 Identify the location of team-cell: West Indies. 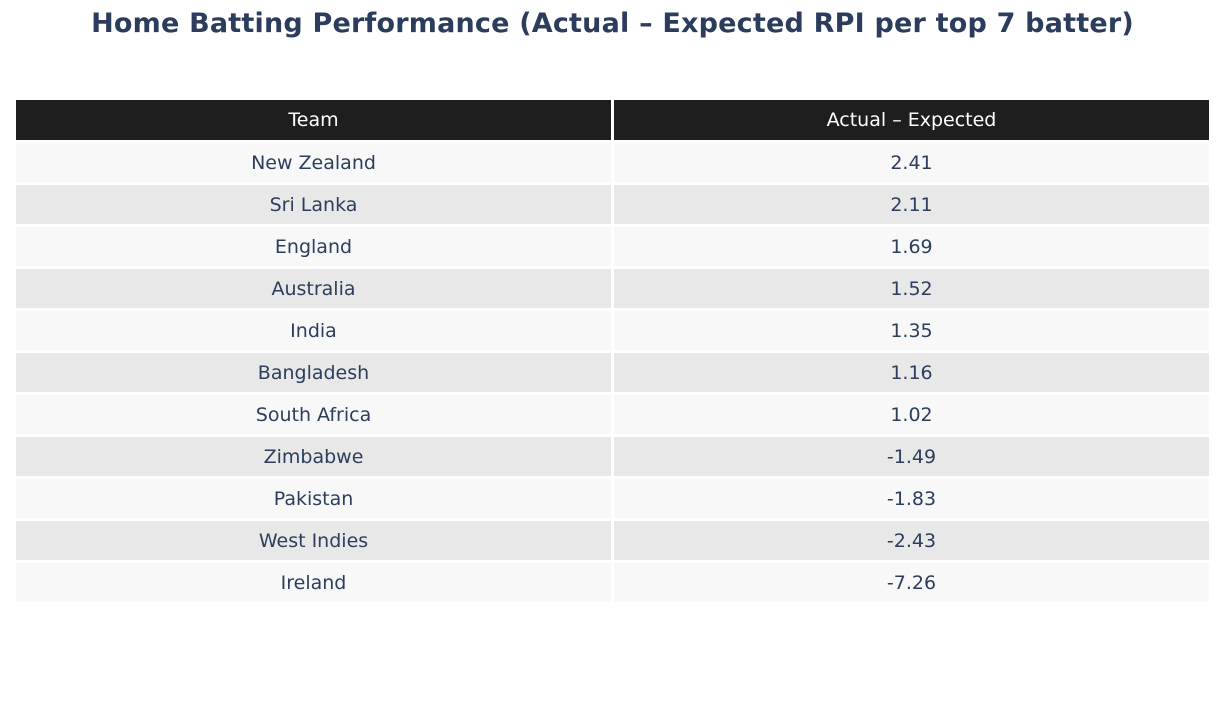
(313, 540).